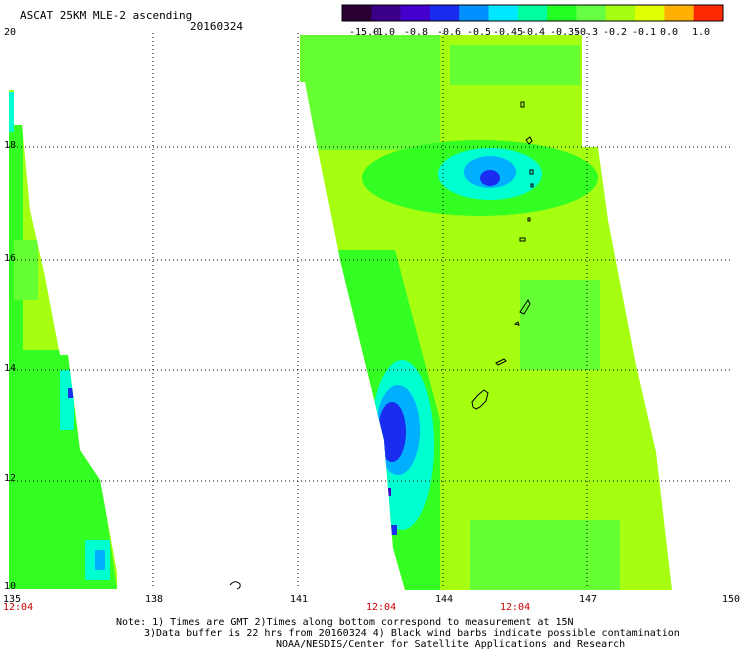  I want to click on lon-label: 138, so click(154, 599).